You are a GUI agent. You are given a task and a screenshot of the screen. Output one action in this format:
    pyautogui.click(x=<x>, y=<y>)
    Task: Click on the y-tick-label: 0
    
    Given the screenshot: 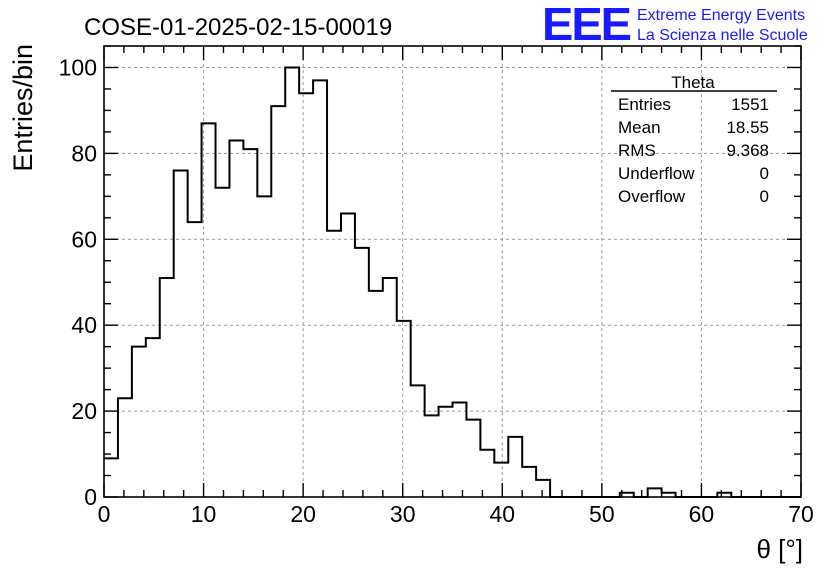 What is the action you would take?
    pyautogui.click(x=90, y=497)
    